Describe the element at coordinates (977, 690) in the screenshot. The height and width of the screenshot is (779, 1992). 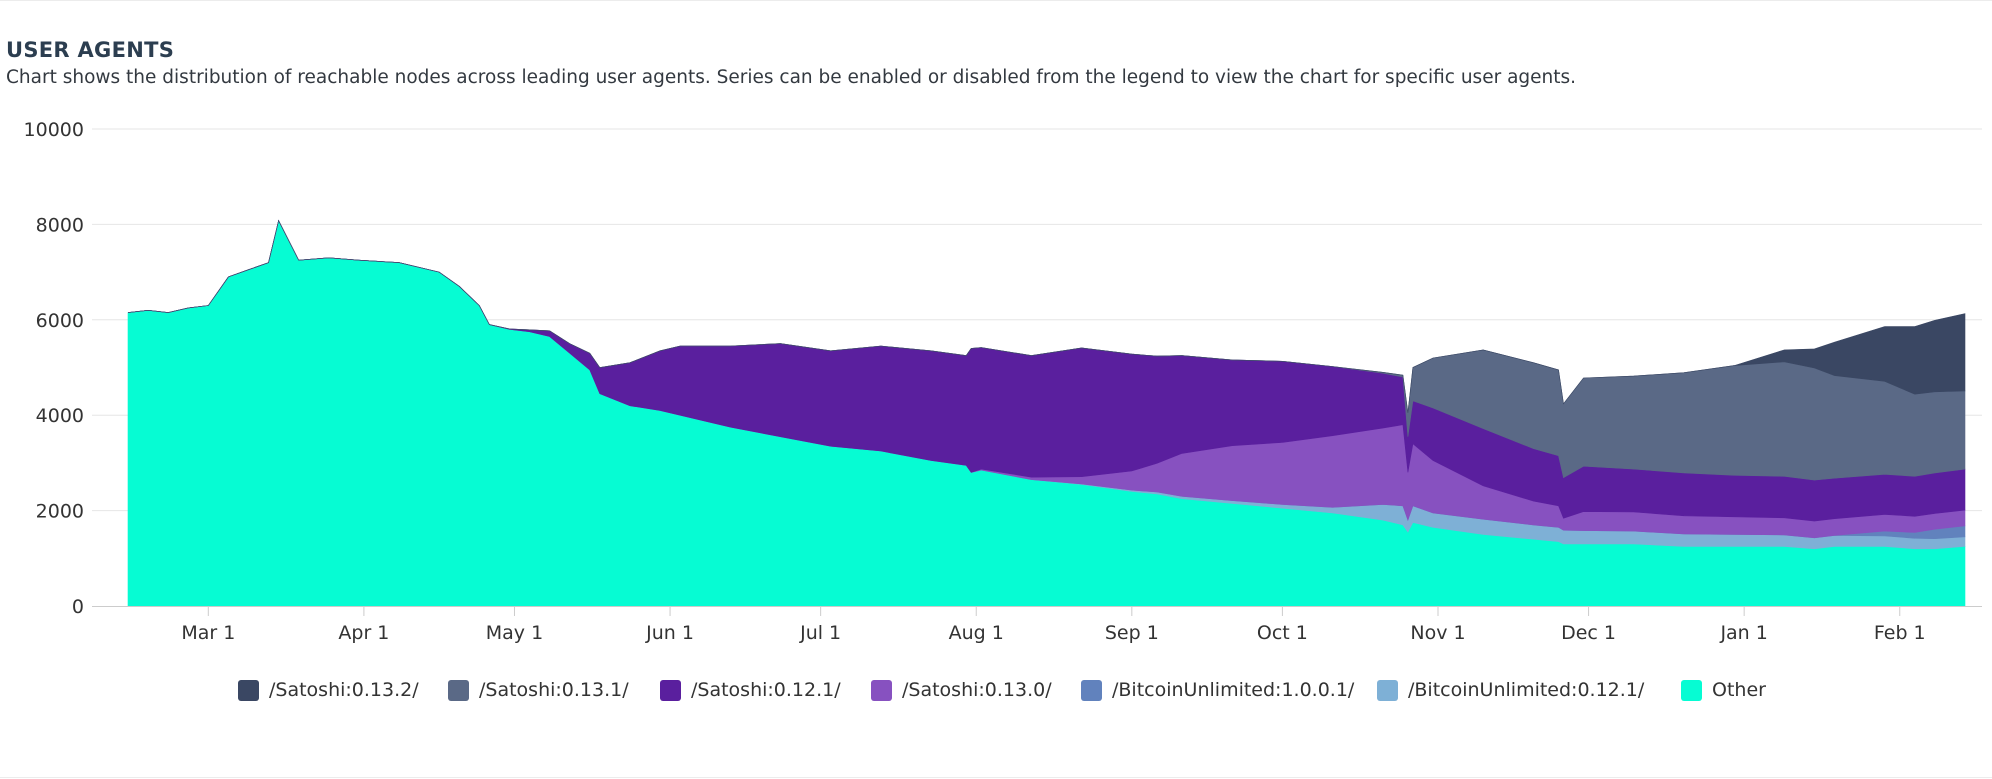
I see `legend-label: /Satoshi:0.13.0/` at that location.